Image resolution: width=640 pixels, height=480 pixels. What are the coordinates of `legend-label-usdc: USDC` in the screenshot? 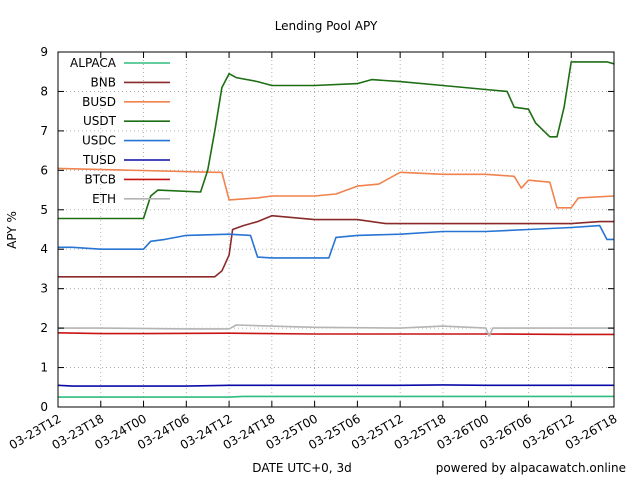 It's located at (99, 141).